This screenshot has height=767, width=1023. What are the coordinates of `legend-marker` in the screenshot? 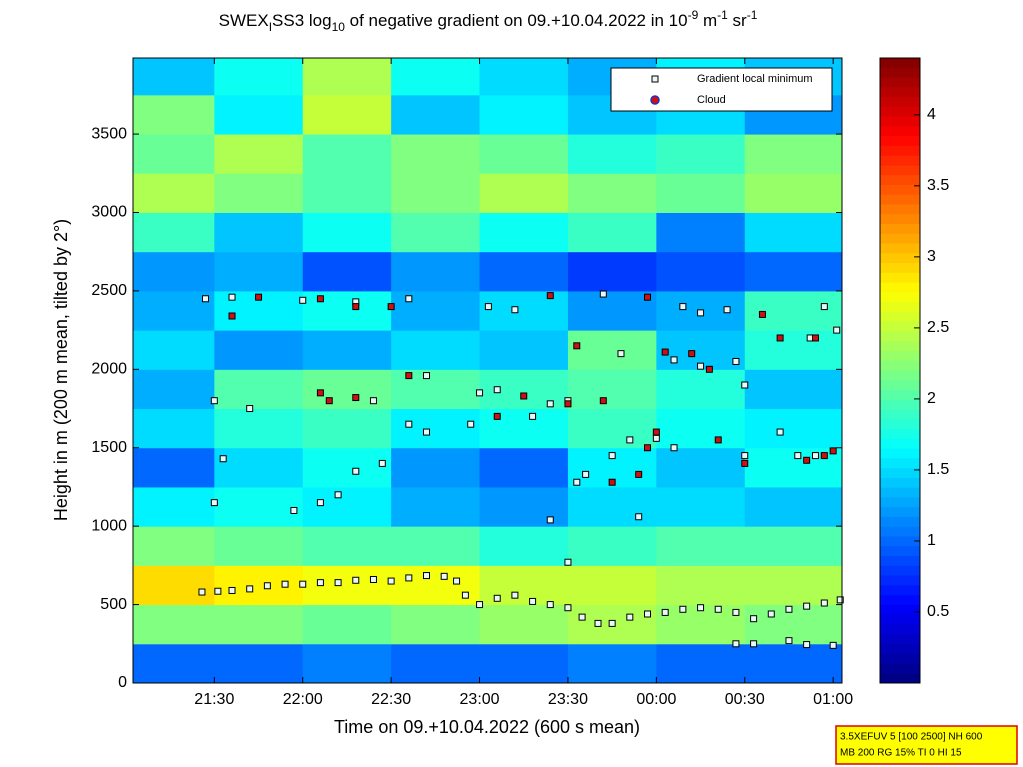 It's located at (655, 100).